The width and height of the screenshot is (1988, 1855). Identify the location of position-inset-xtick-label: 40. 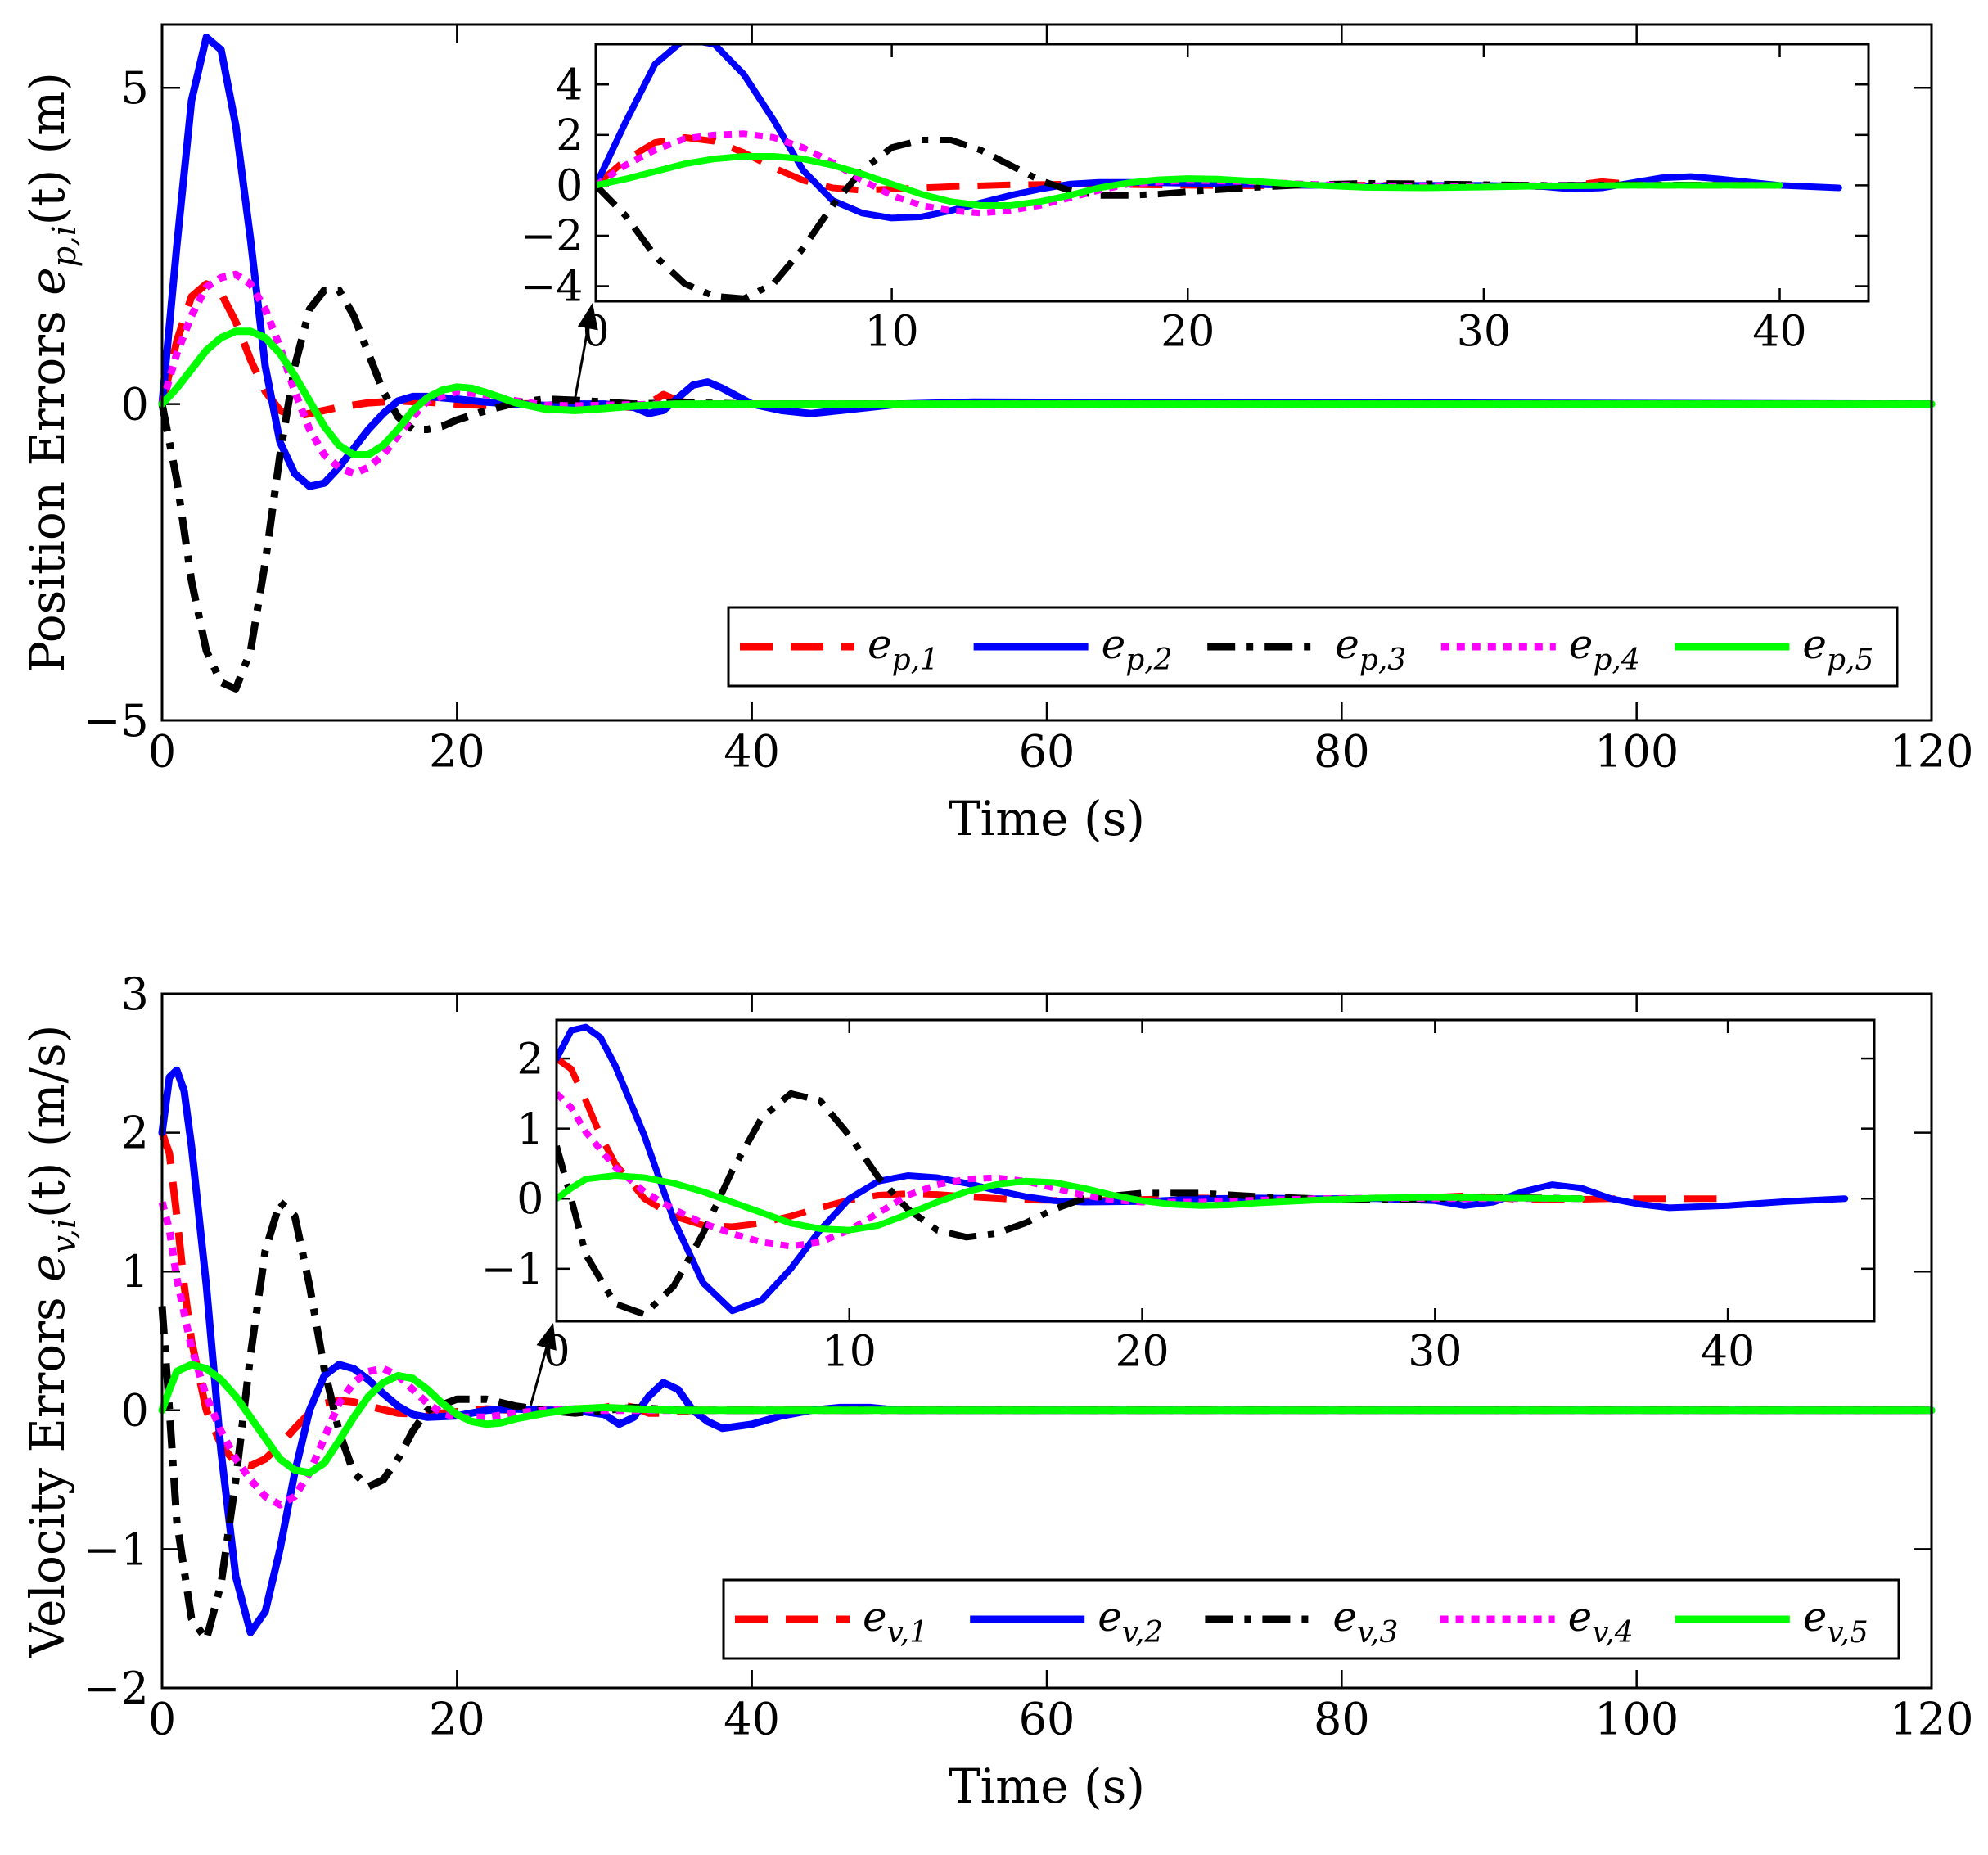
(1779, 333).